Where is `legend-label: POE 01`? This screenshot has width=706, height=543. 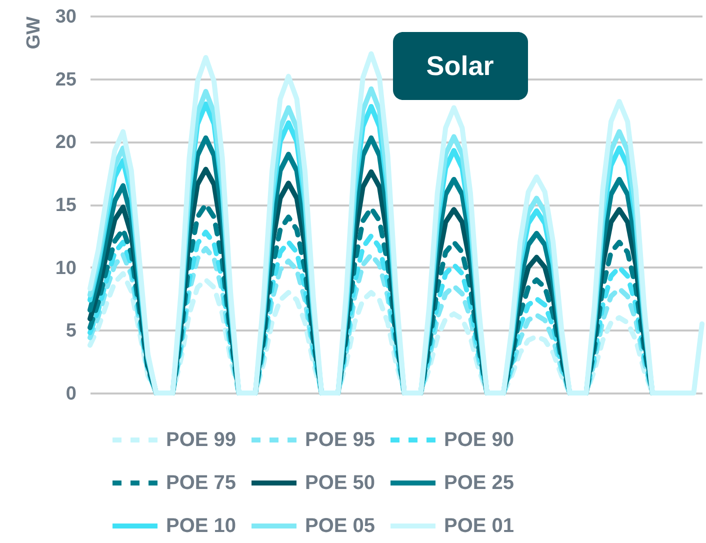 legend-label: POE 01 is located at coordinates (479, 526).